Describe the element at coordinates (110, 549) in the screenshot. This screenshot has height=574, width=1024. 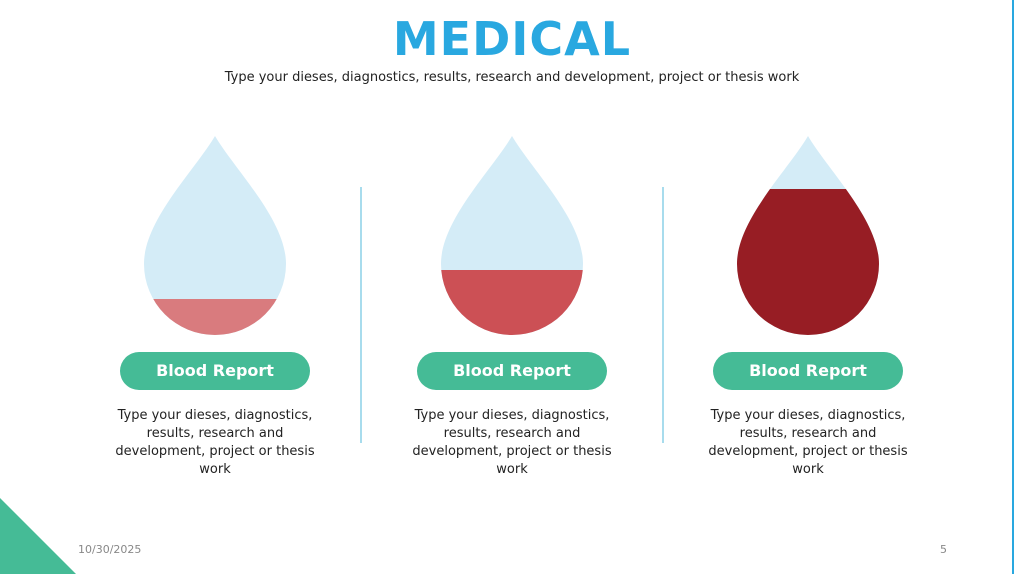
I see `footer-date: 10/30/2025` at that location.